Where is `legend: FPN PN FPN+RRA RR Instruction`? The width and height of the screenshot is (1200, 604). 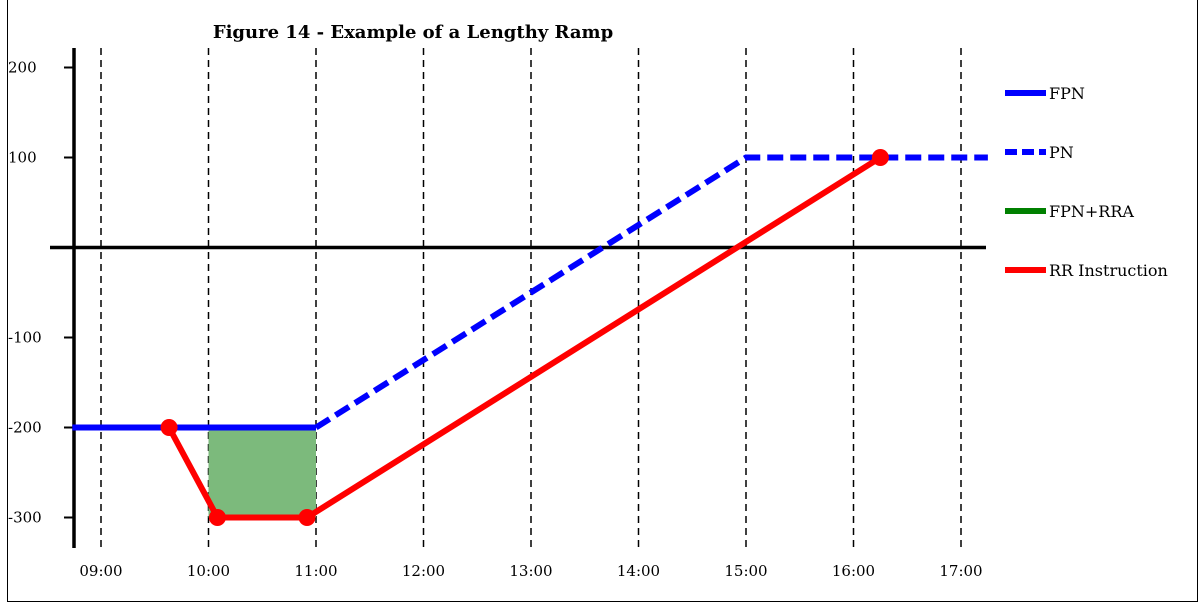 legend: FPN PN FPN+RRA RR Instruction is located at coordinates (1086, 182).